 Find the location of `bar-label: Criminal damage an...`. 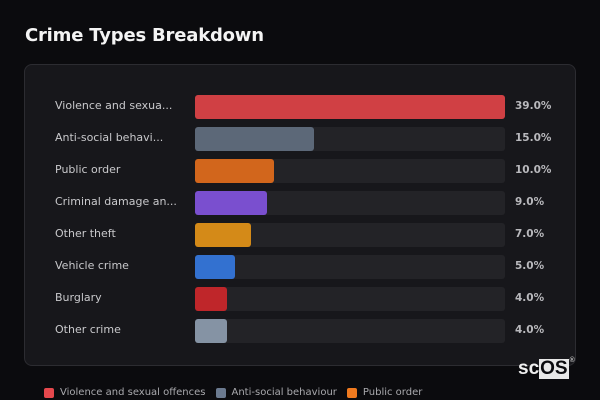

bar-label: Criminal damage an... is located at coordinates (116, 201).